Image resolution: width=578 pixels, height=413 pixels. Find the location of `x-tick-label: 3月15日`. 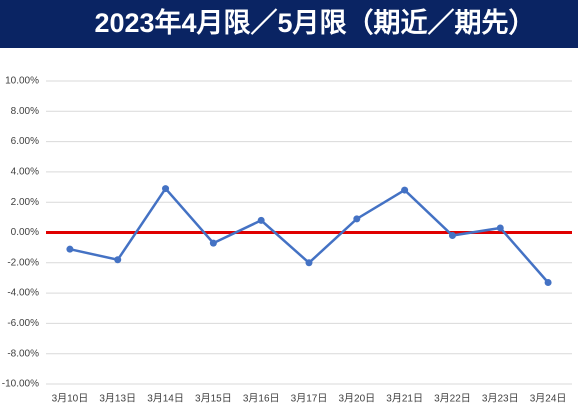

x-tick-label: 3月15日 is located at coordinates (213, 399).